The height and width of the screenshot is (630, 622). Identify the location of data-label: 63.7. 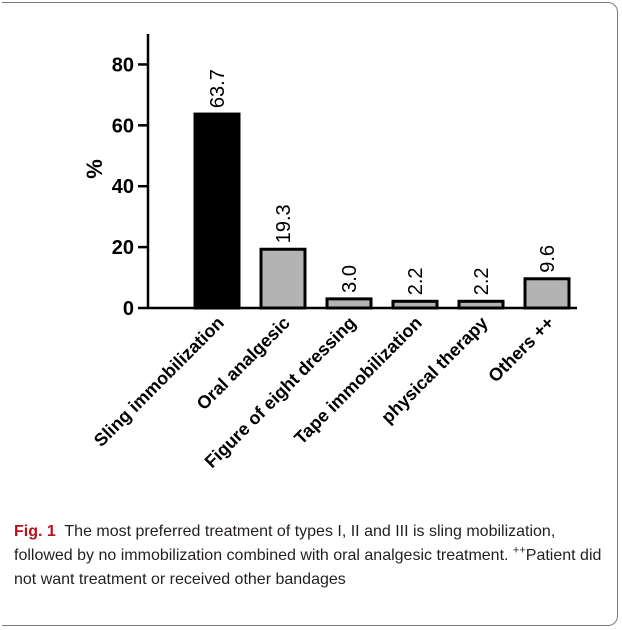
(218, 88).